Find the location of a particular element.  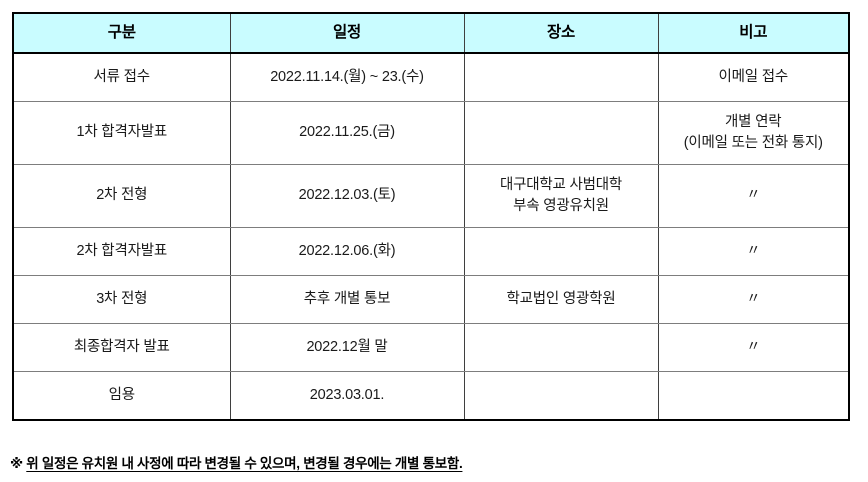

table-row: 최종합격자 발표 2022.12월 말 〃 is located at coordinates (431, 347).